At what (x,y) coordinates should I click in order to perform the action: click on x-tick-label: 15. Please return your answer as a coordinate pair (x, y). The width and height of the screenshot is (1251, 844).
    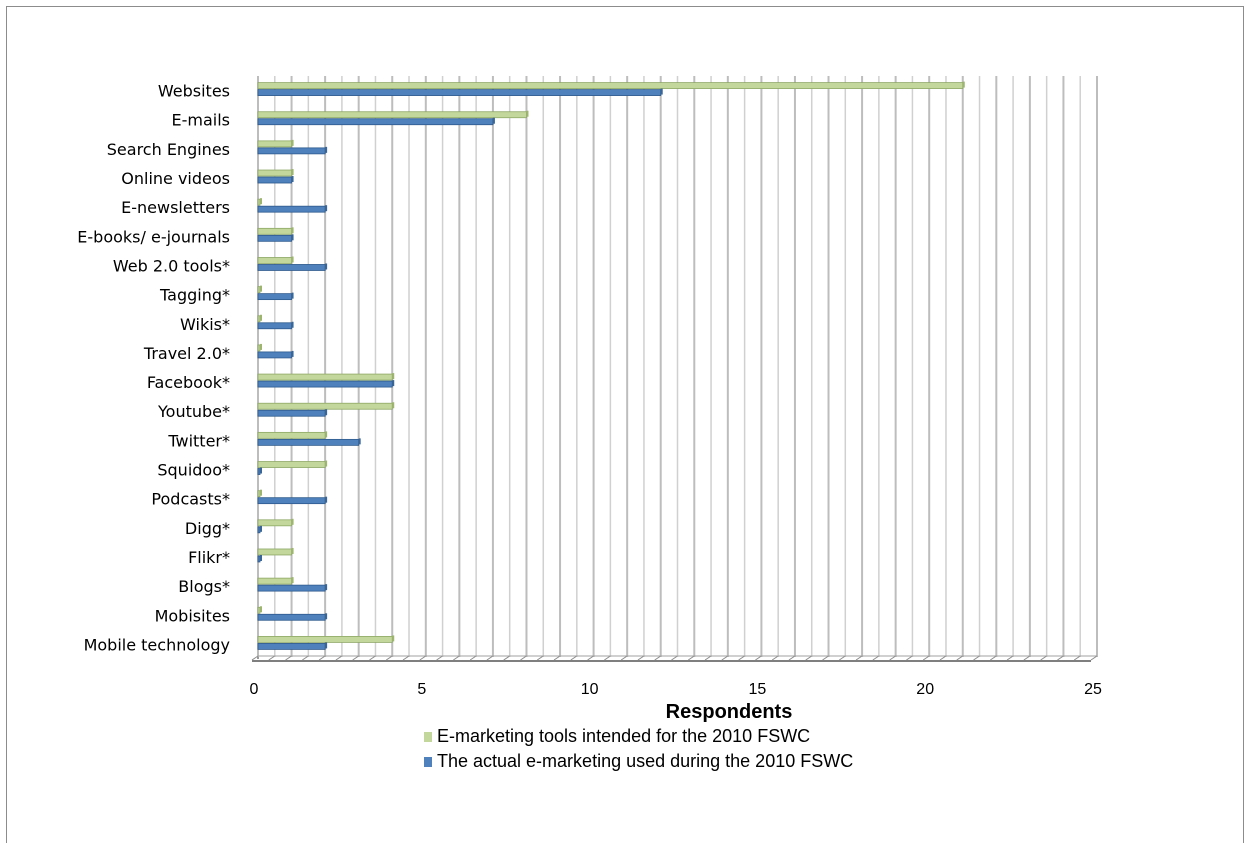
    Looking at the image, I should click on (758, 689).